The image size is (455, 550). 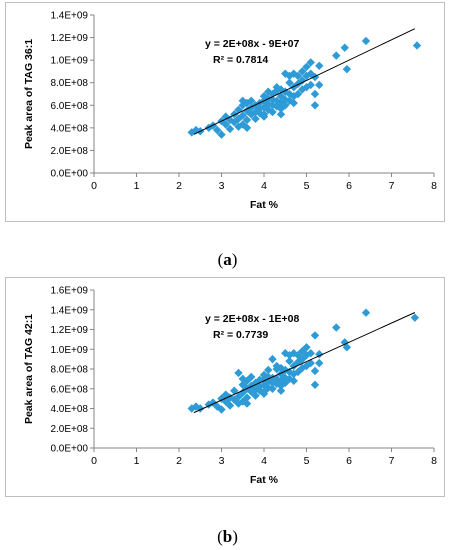 What do you see at coordinates (264, 461) in the screenshot?
I see `chart-b-x-tick-label: 4` at bounding box center [264, 461].